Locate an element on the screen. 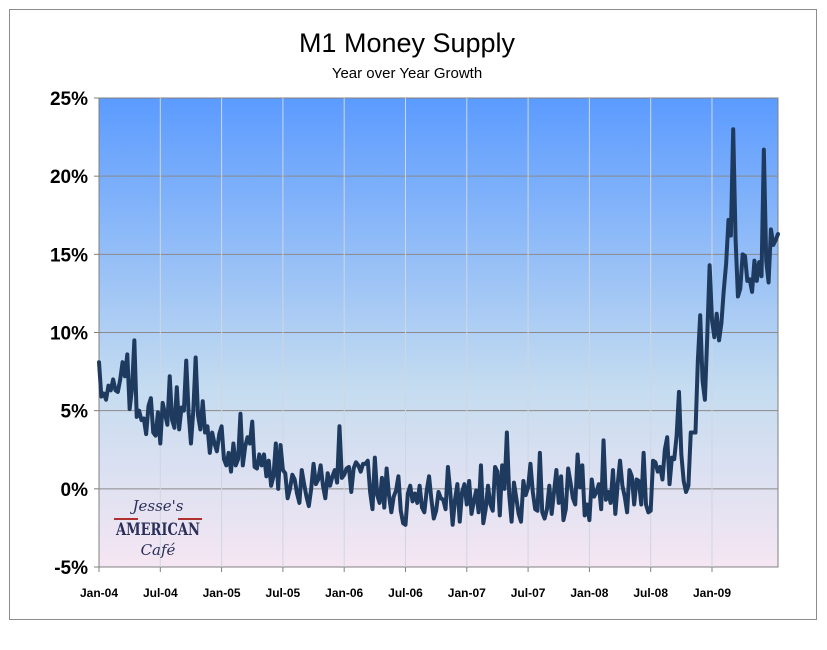 The image size is (827, 650). x-tick-label: Jan-06 is located at coordinates (344, 593).